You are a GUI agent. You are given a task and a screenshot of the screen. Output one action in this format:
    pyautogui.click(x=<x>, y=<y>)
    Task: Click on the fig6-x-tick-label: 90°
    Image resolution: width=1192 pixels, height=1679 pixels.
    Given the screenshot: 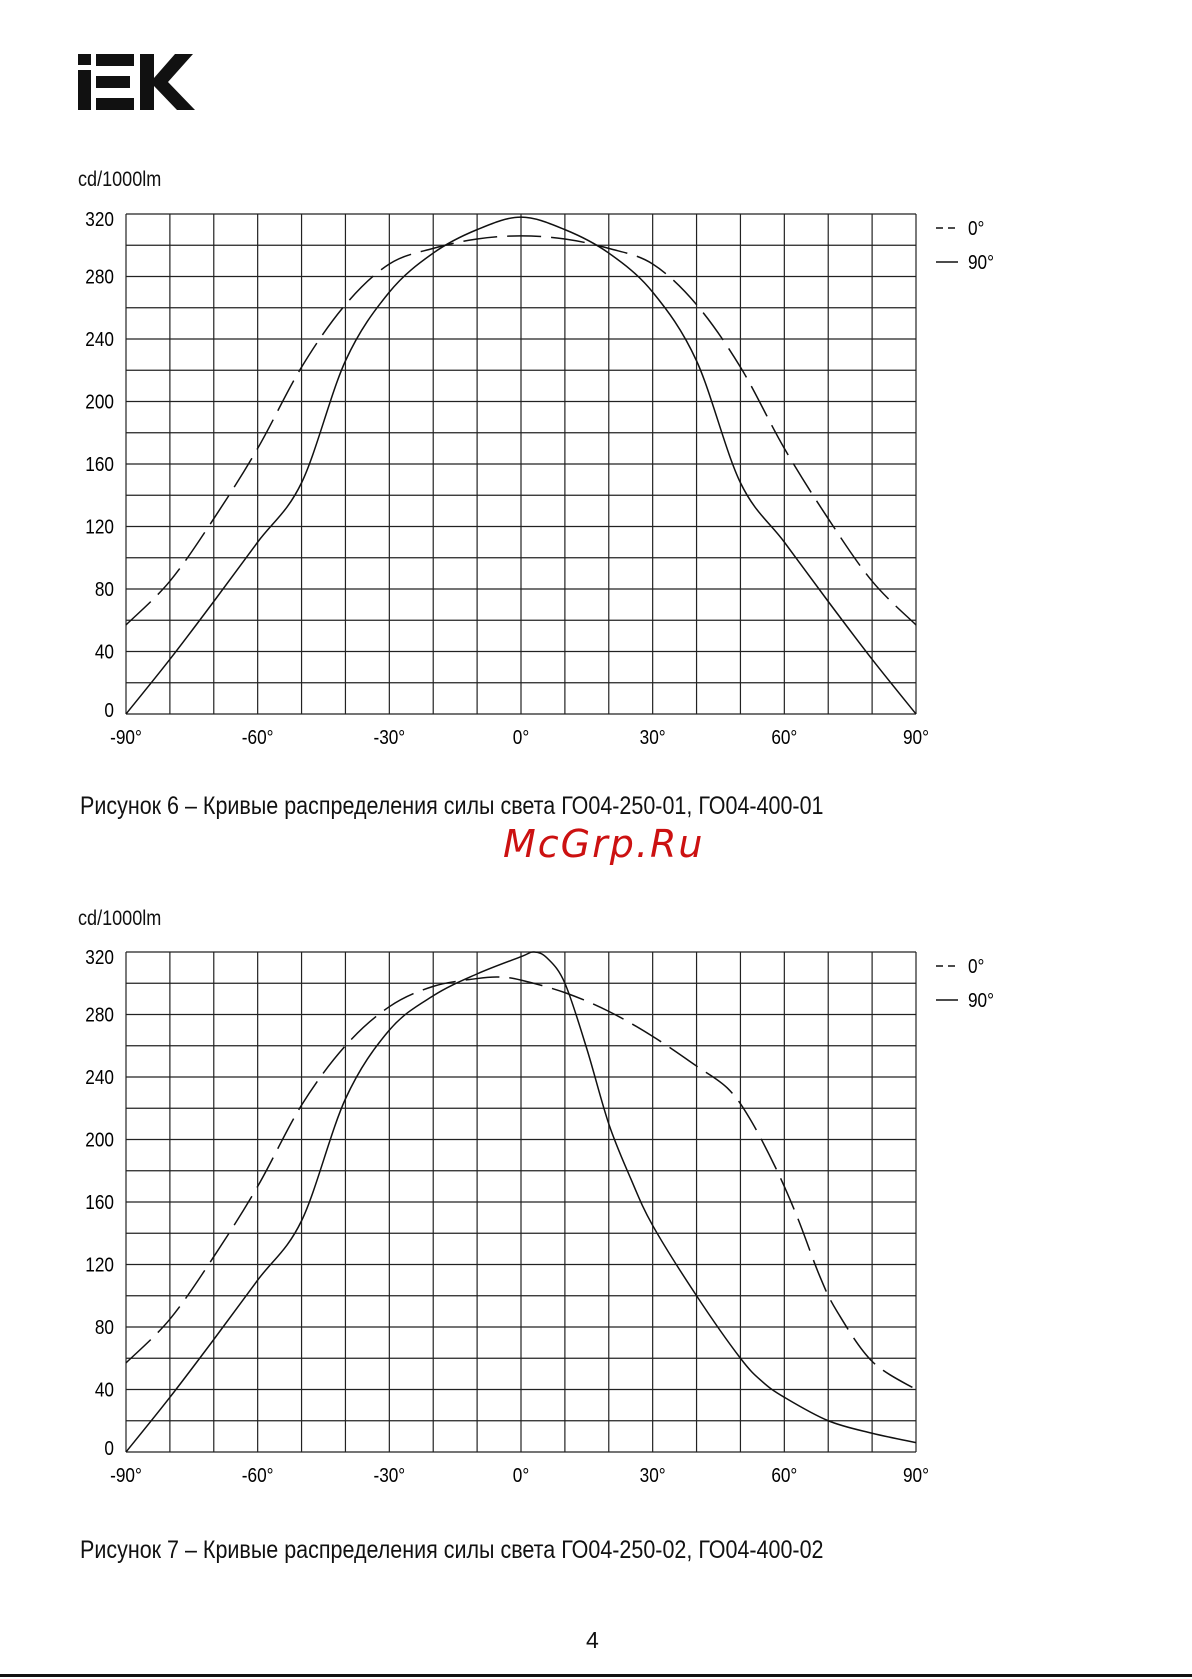 What is the action you would take?
    pyautogui.click(x=916, y=737)
    